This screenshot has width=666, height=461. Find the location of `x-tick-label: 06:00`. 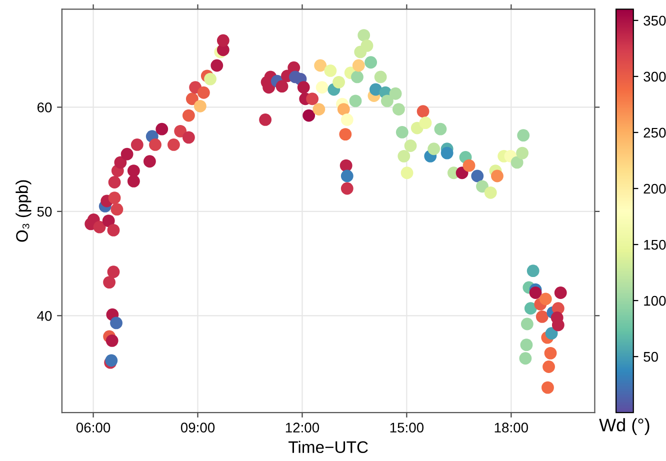

x-tick-label: 06:00 is located at coordinates (93, 427).